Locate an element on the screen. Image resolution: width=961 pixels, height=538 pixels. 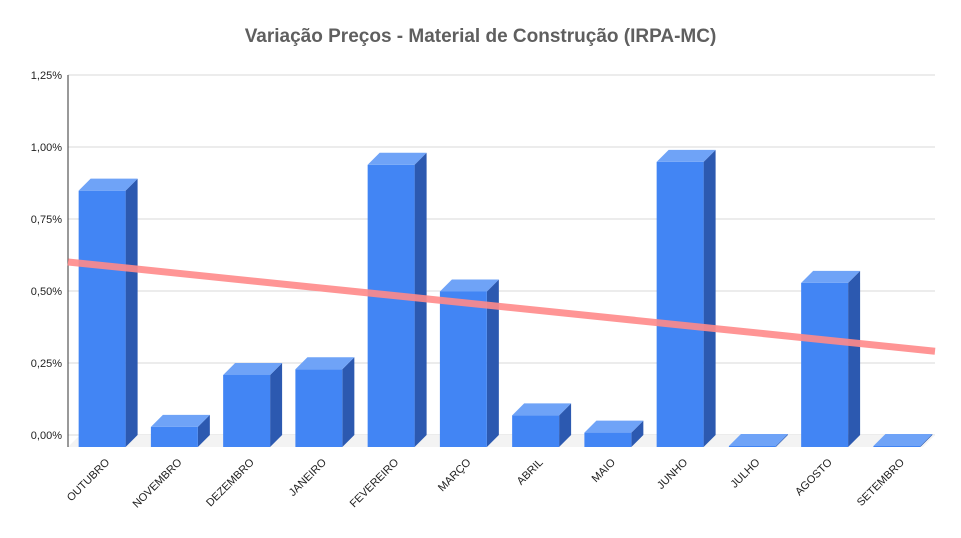
x-tick-label: NOVEMBRO is located at coordinates (158, 483).